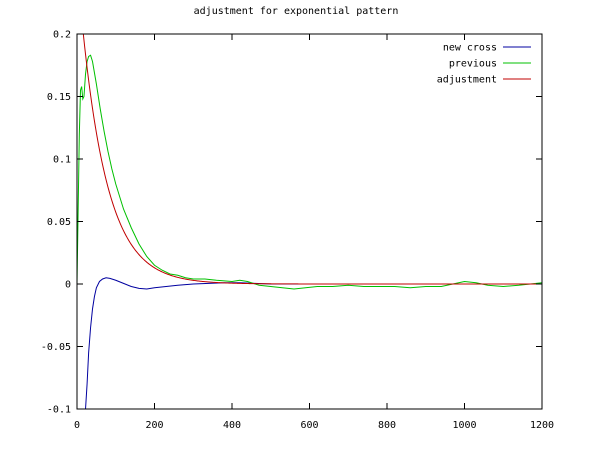 Image resolution: width=601 pixels, height=474 pixels. What do you see at coordinates (542, 425) in the screenshot?
I see `x-tick-label: 1200` at bounding box center [542, 425].